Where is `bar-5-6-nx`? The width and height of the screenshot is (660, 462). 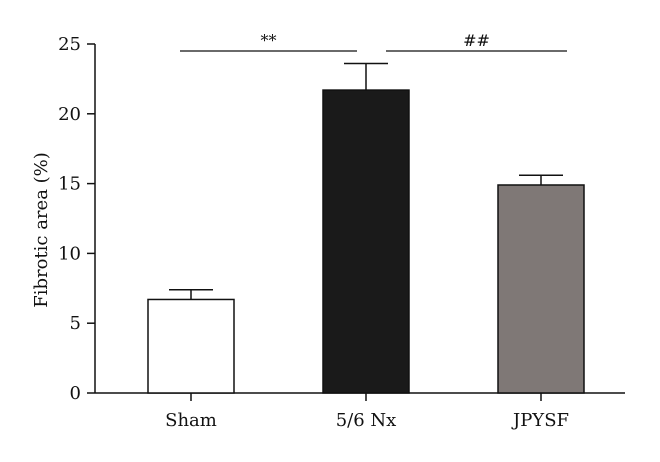
bar-5-6-nx is located at coordinates (366, 241).